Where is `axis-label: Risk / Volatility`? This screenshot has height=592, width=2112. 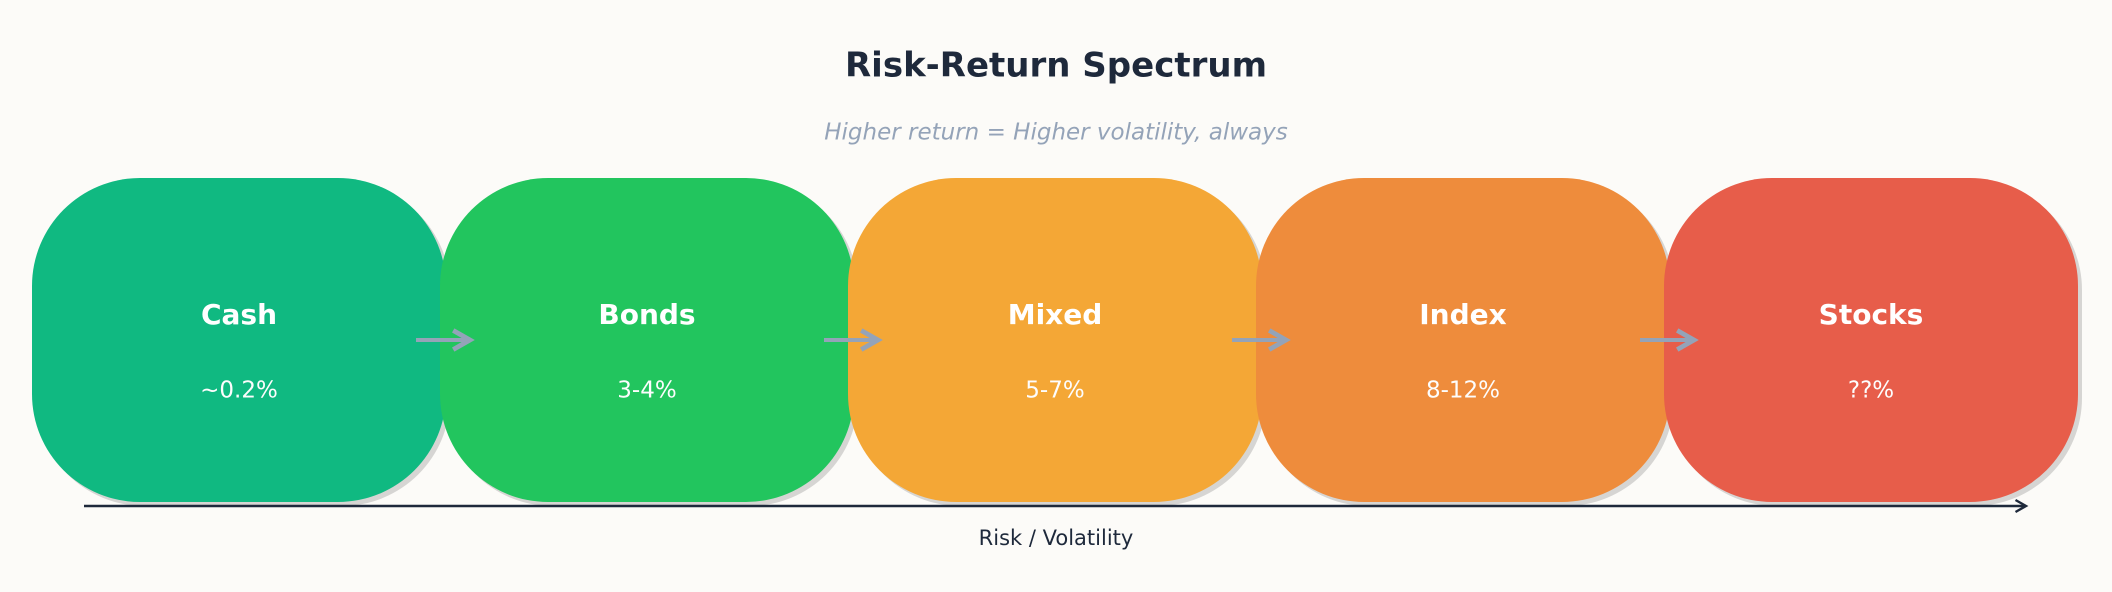 axis-label: Risk / Volatility is located at coordinates (1056, 538).